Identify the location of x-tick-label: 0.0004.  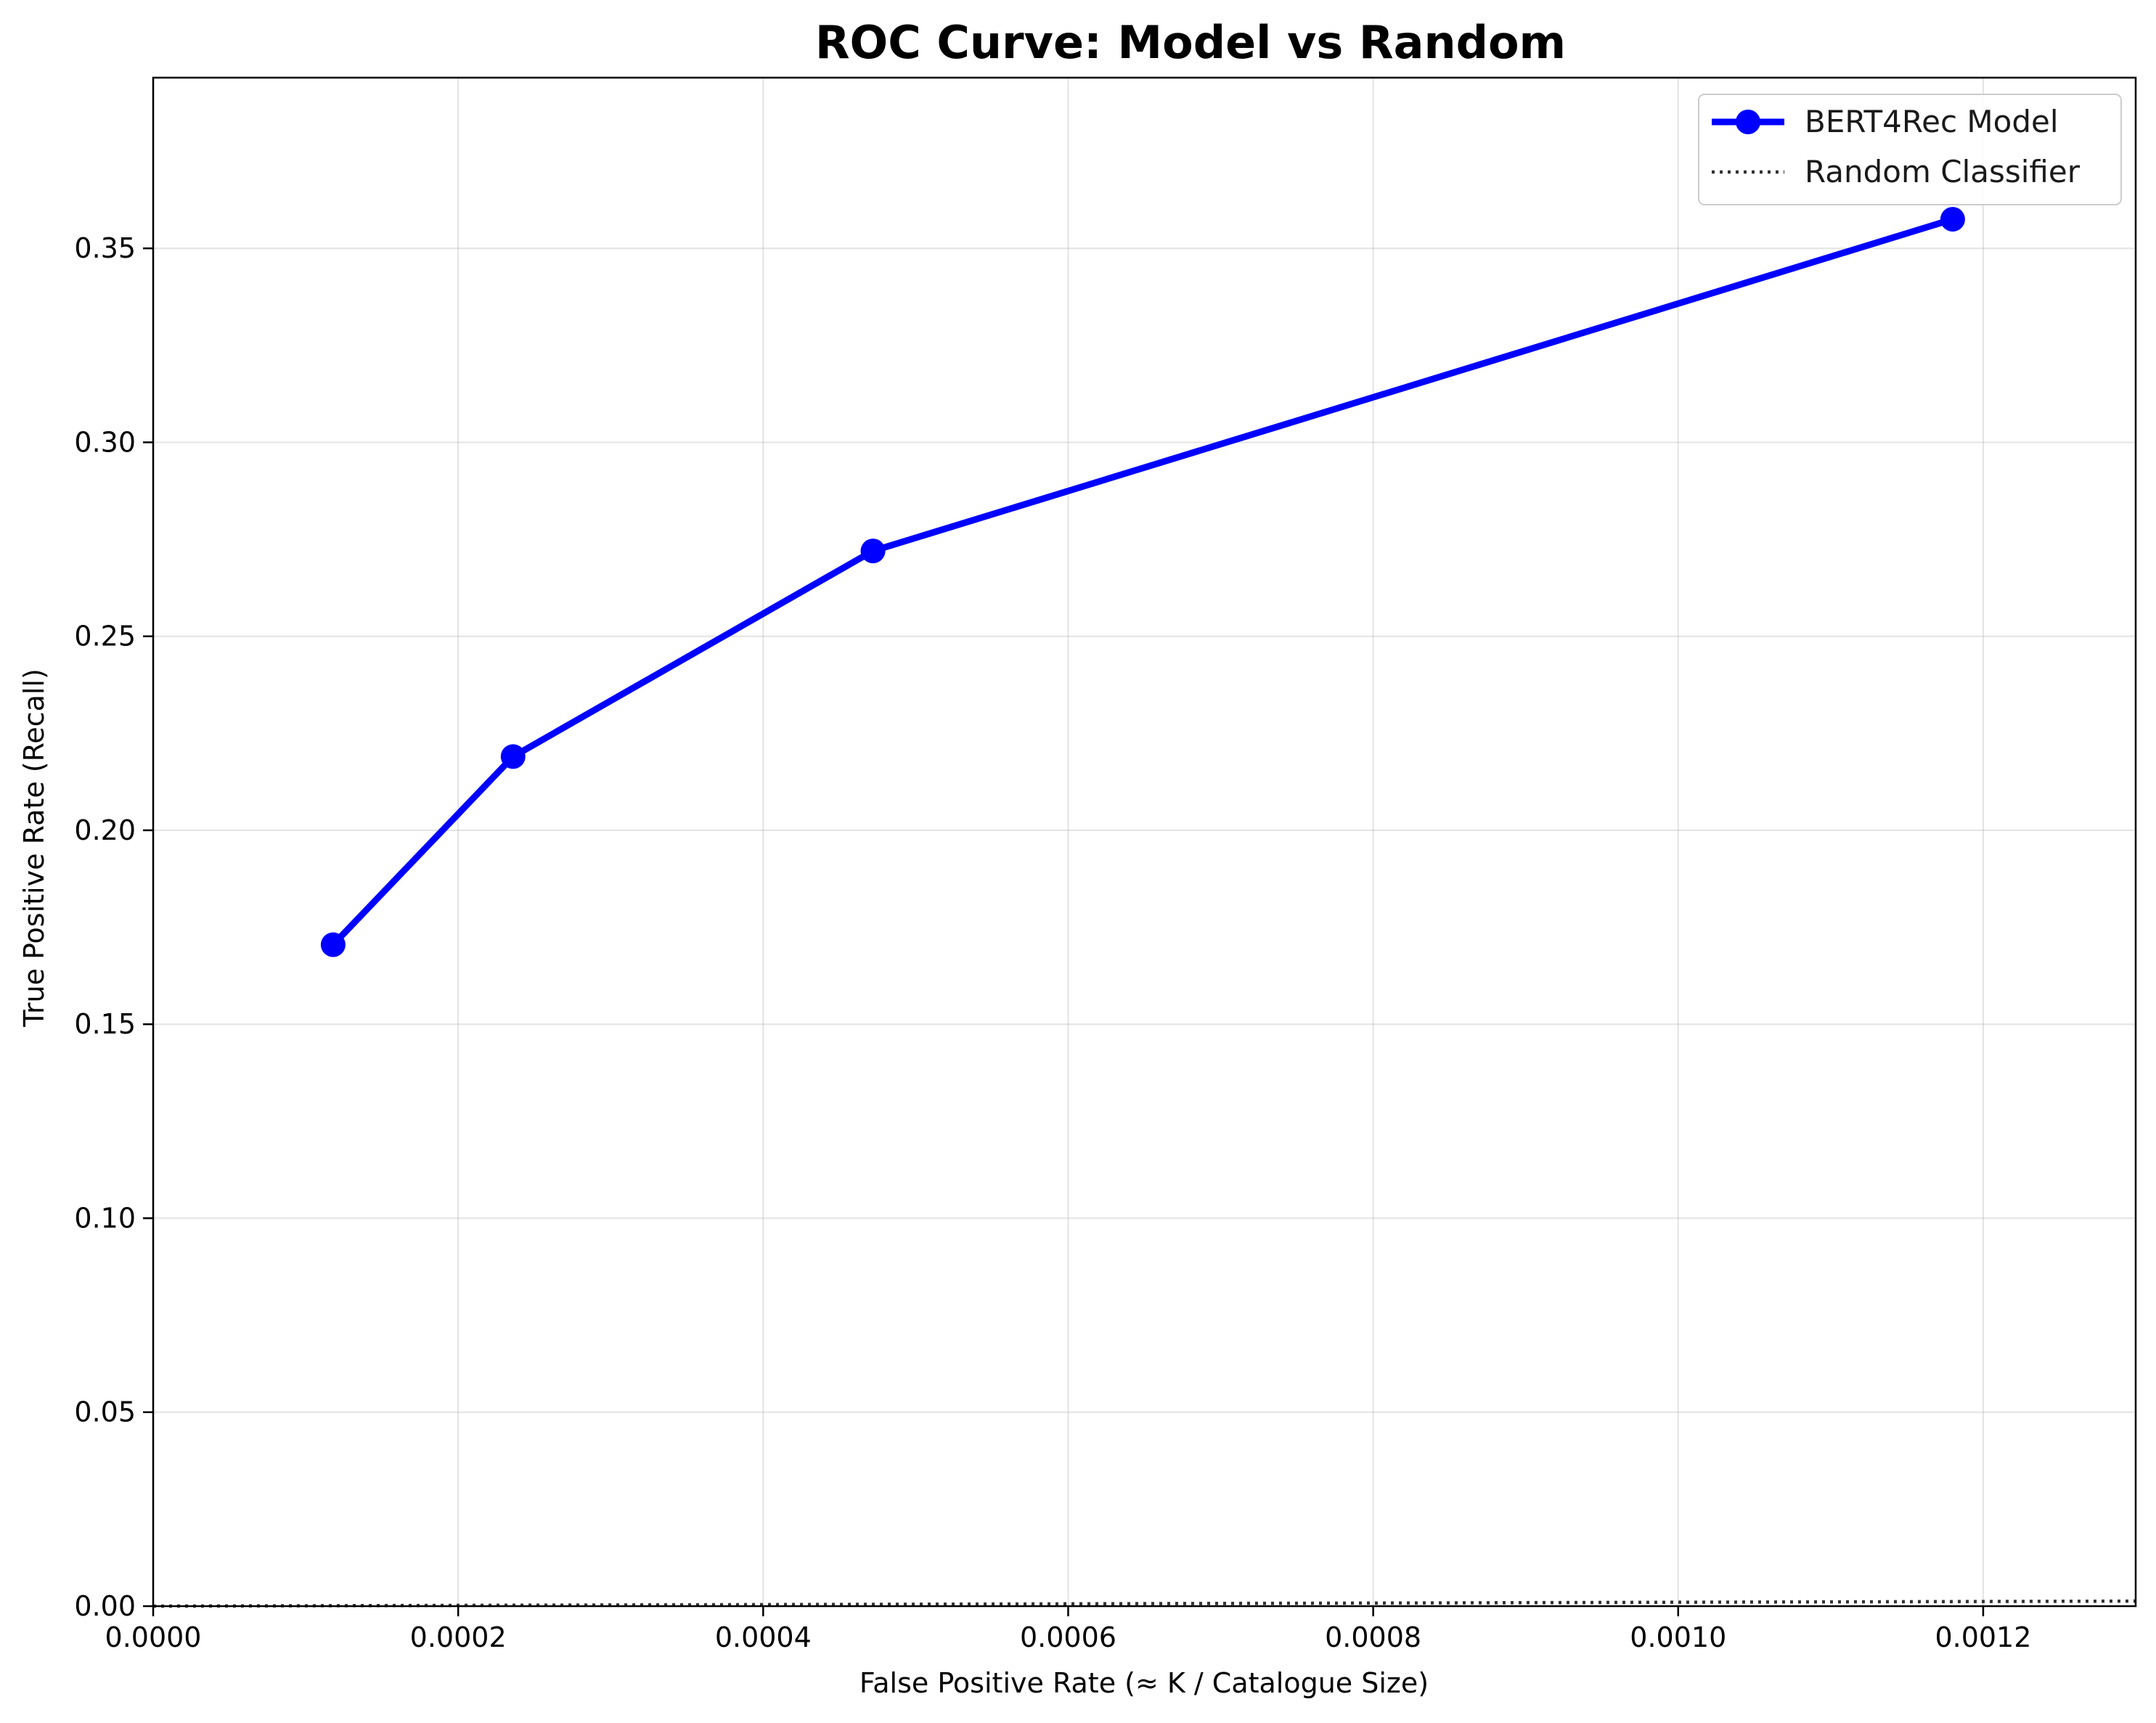
(764, 1637).